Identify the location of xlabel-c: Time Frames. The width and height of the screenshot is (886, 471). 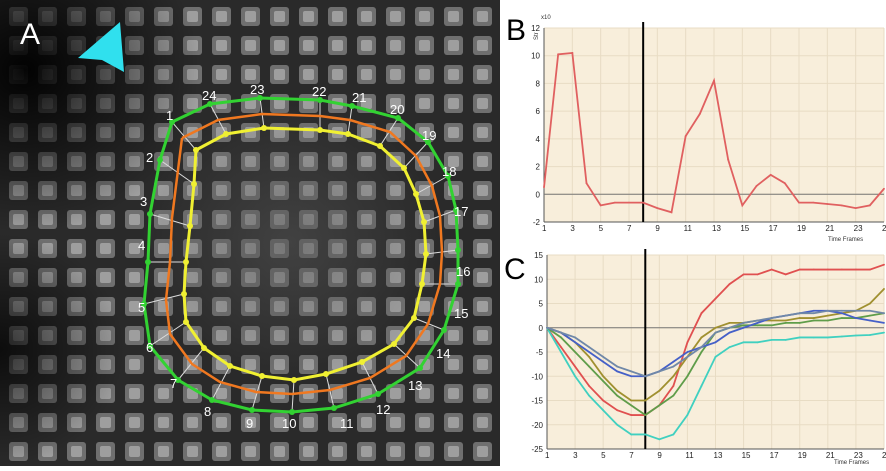
(851, 463).